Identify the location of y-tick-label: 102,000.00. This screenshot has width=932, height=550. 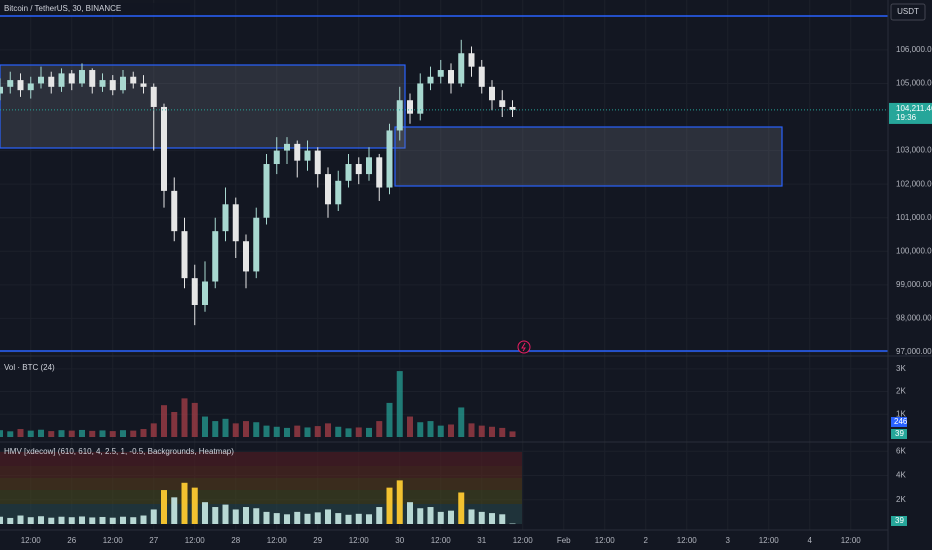
(914, 183).